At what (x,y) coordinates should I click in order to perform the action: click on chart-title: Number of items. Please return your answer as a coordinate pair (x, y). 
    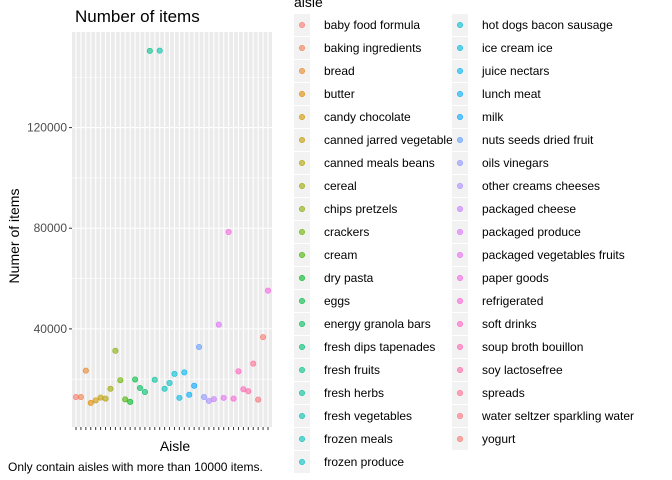
    Looking at the image, I should click on (137, 16).